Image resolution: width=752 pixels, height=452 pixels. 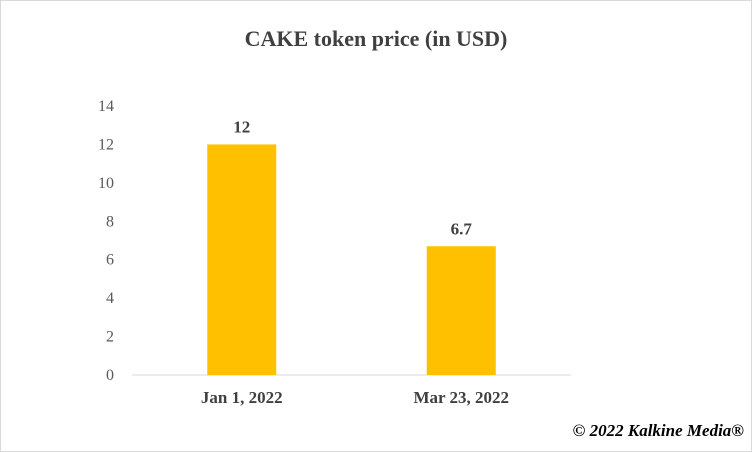 I want to click on y-tick-label: 4, so click(x=110, y=298).